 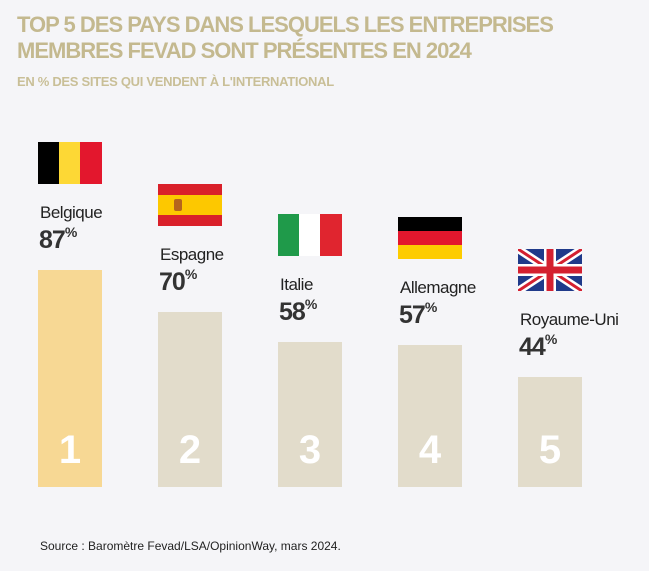 I want to click on bar-royaume-uni: 5, so click(x=550, y=432).